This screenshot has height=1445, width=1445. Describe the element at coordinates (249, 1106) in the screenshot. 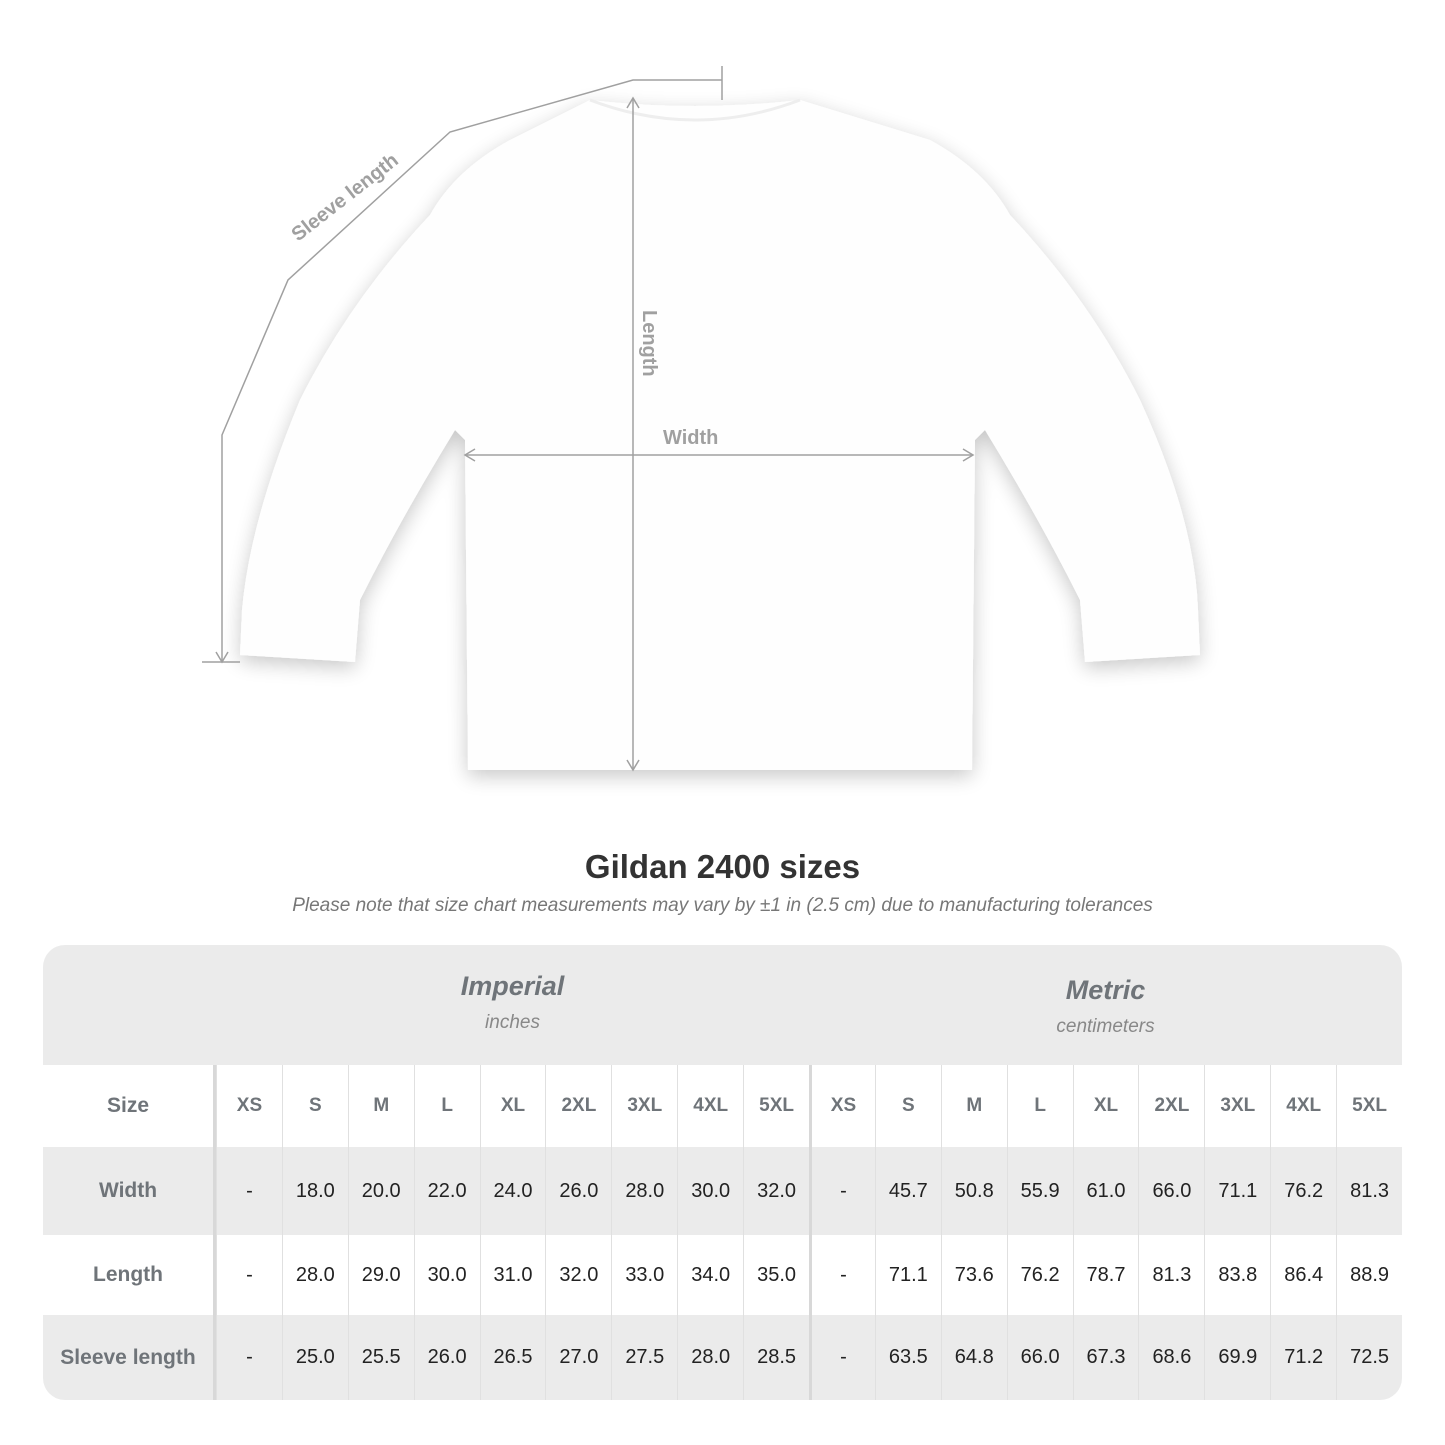

I see `imperial-size-xs: XS` at that location.